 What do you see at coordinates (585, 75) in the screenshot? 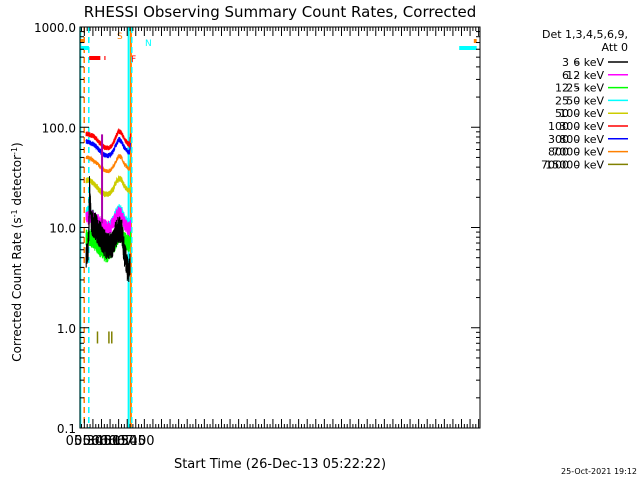
I see `legend-entry-high: 12 keV` at bounding box center [585, 75].